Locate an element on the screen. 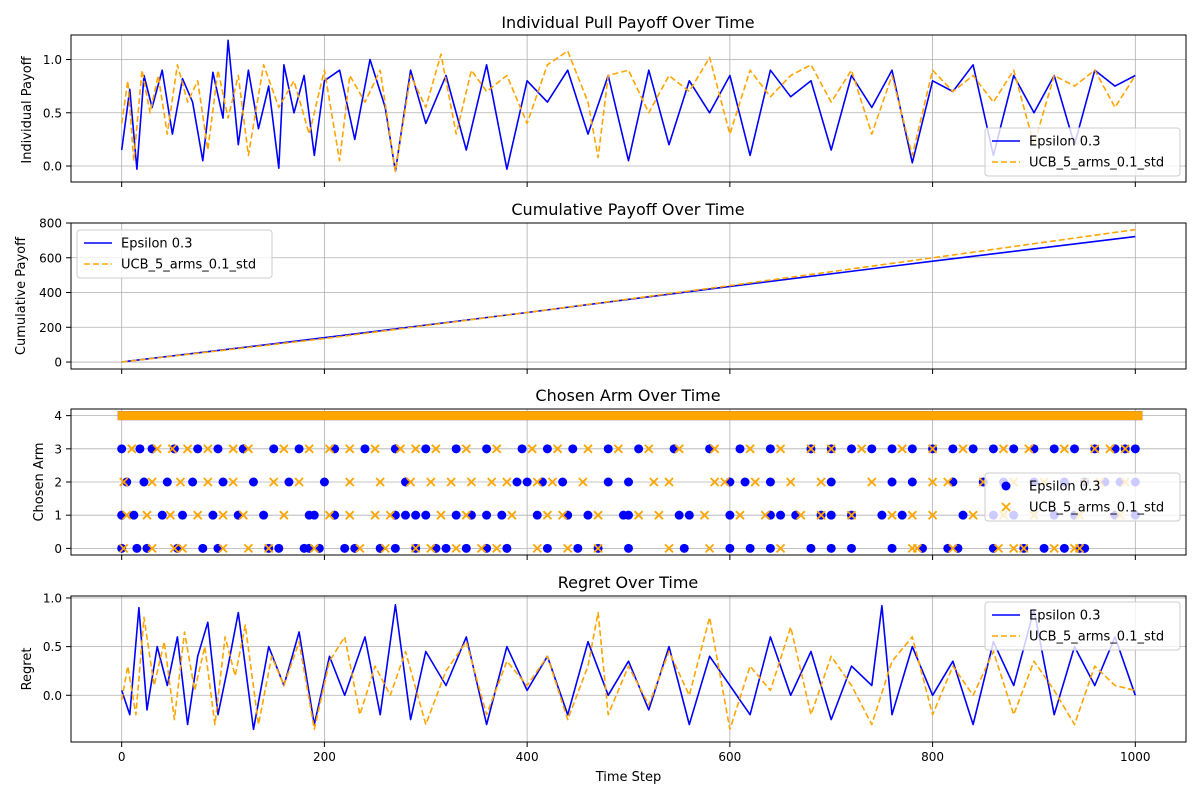  y-tick-label: 200 is located at coordinates (50, 328).